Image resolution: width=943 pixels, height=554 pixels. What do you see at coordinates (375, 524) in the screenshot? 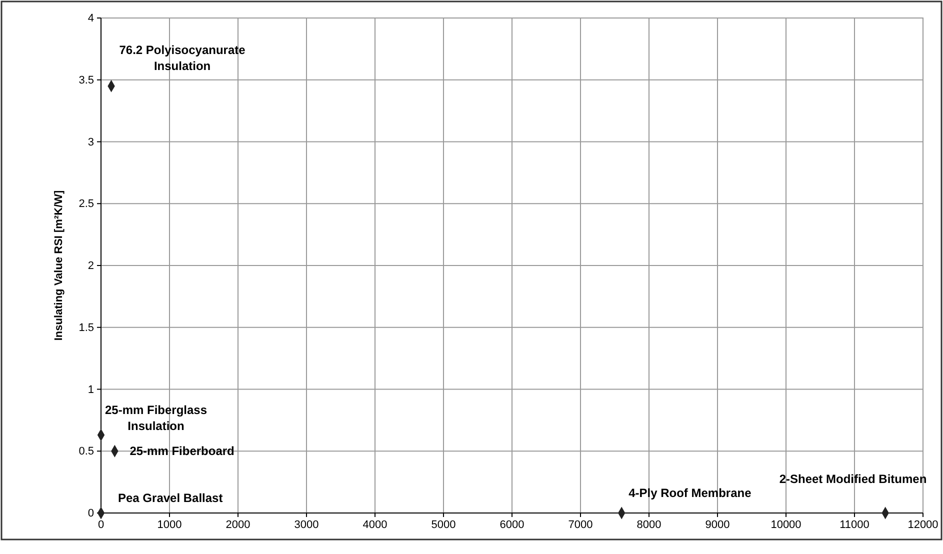
I see `x-tick-label: 4000` at bounding box center [375, 524].